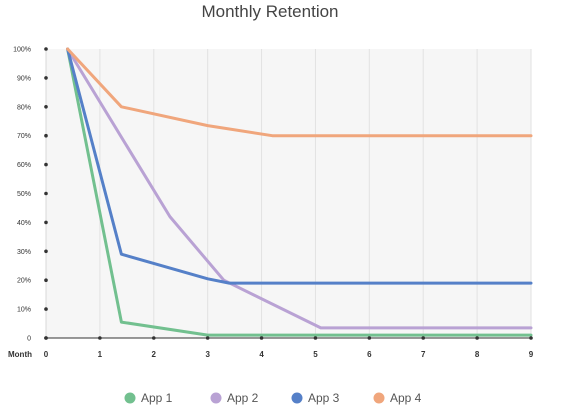  What do you see at coordinates (24, 310) in the screenshot?
I see `y-tick-label: 10%` at bounding box center [24, 310].